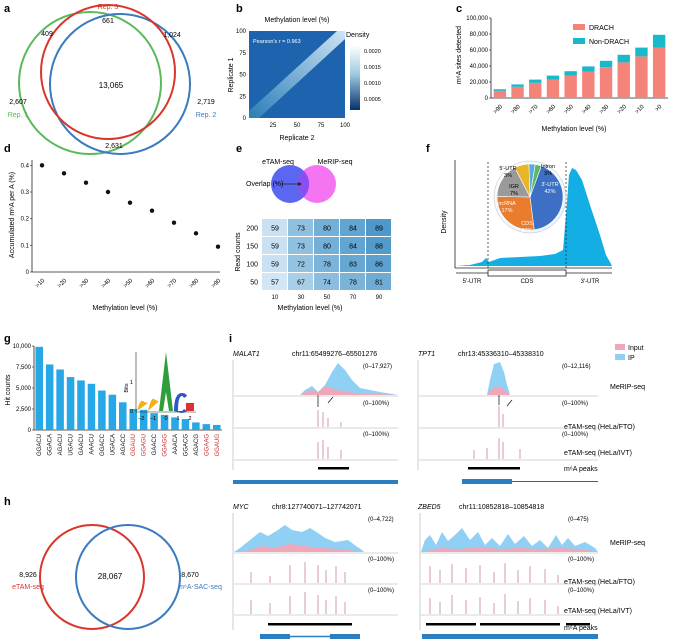 The height and width of the screenshot is (642, 685). What do you see at coordinates (526, 231) in the screenshot?
I see `f-pie-pct-cds: 27%` at bounding box center [526, 231].